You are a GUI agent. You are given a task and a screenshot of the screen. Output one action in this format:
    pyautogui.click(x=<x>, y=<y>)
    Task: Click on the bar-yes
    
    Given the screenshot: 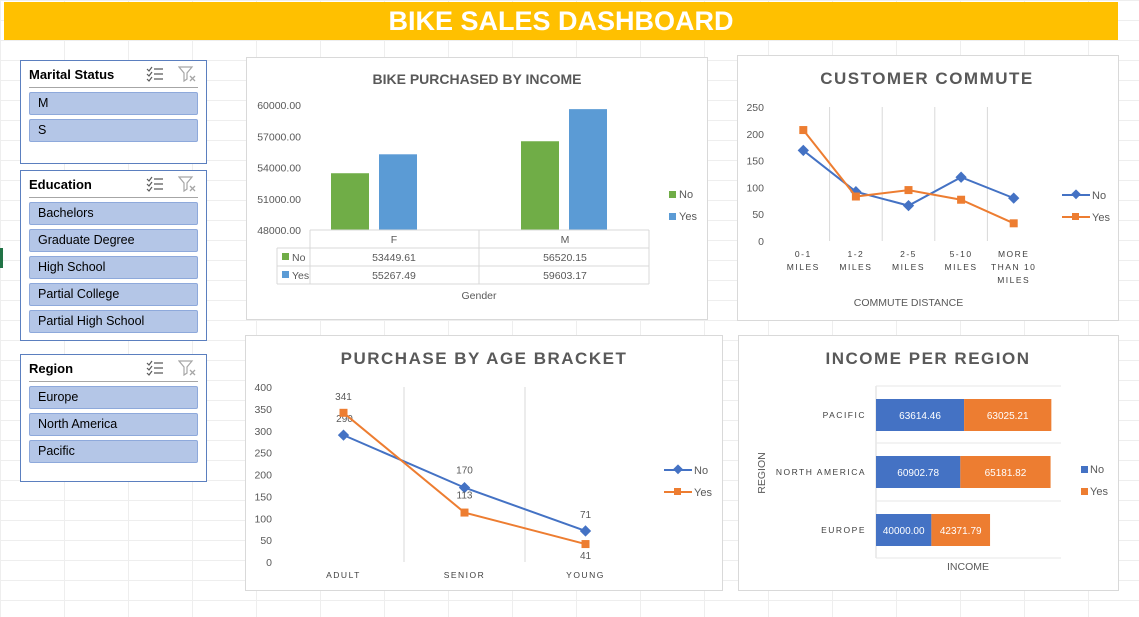 What is the action you would take?
    pyautogui.click(x=961, y=530)
    